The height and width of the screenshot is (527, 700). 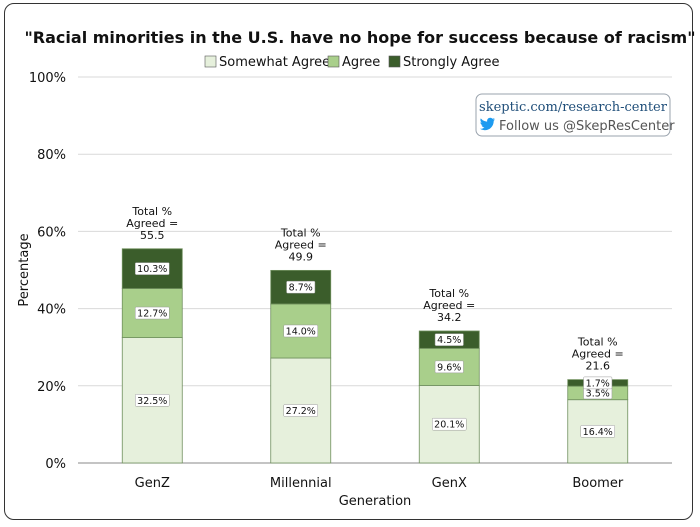 What do you see at coordinates (449, 483) in the screenshot?
I see `x-tick-label: GenX` at bounding box center [449, 483].